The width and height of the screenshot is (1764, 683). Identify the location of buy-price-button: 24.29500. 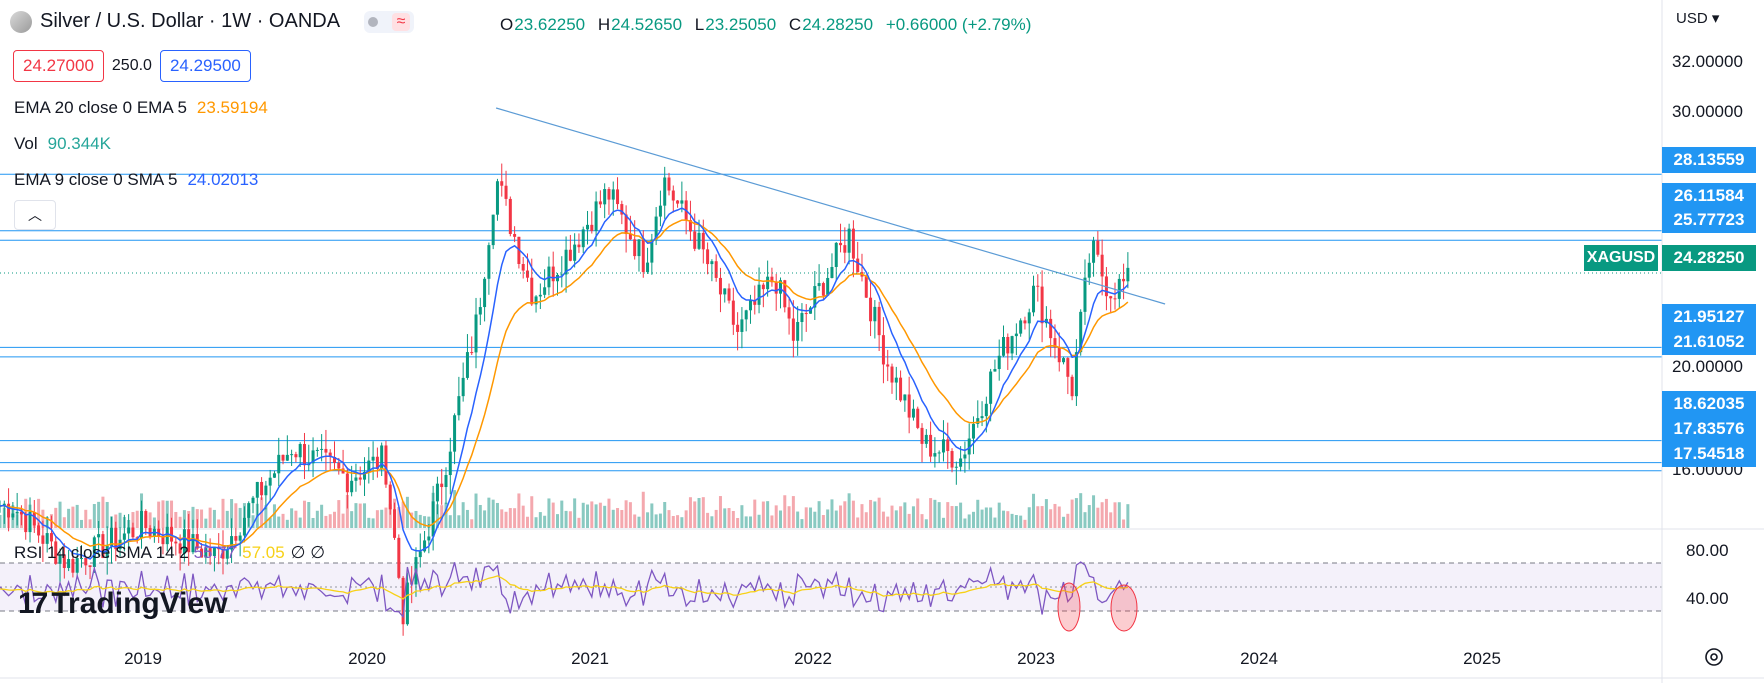
(205, 66).